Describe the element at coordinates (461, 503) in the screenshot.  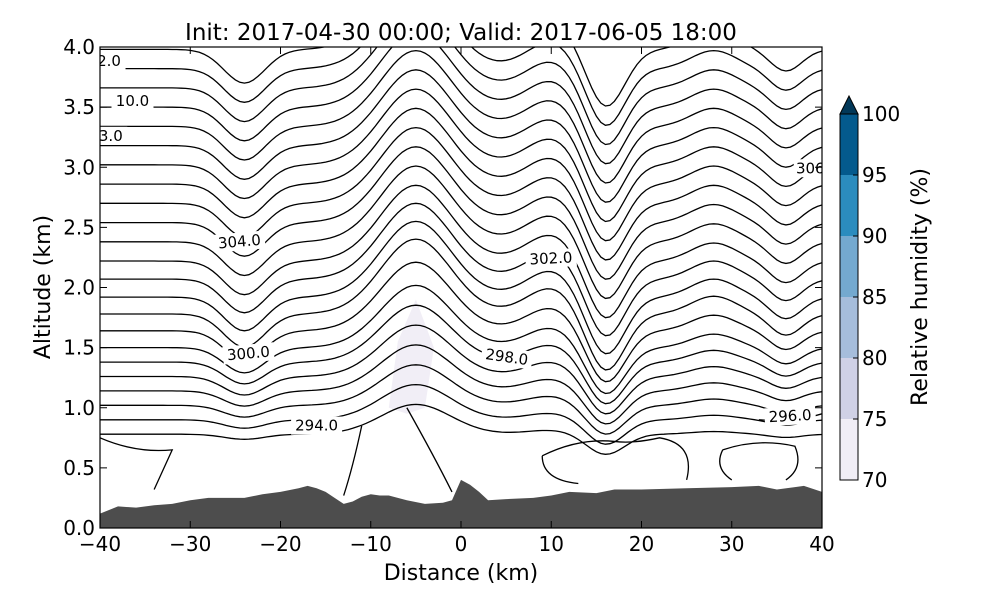
I see `terrain` at that location.